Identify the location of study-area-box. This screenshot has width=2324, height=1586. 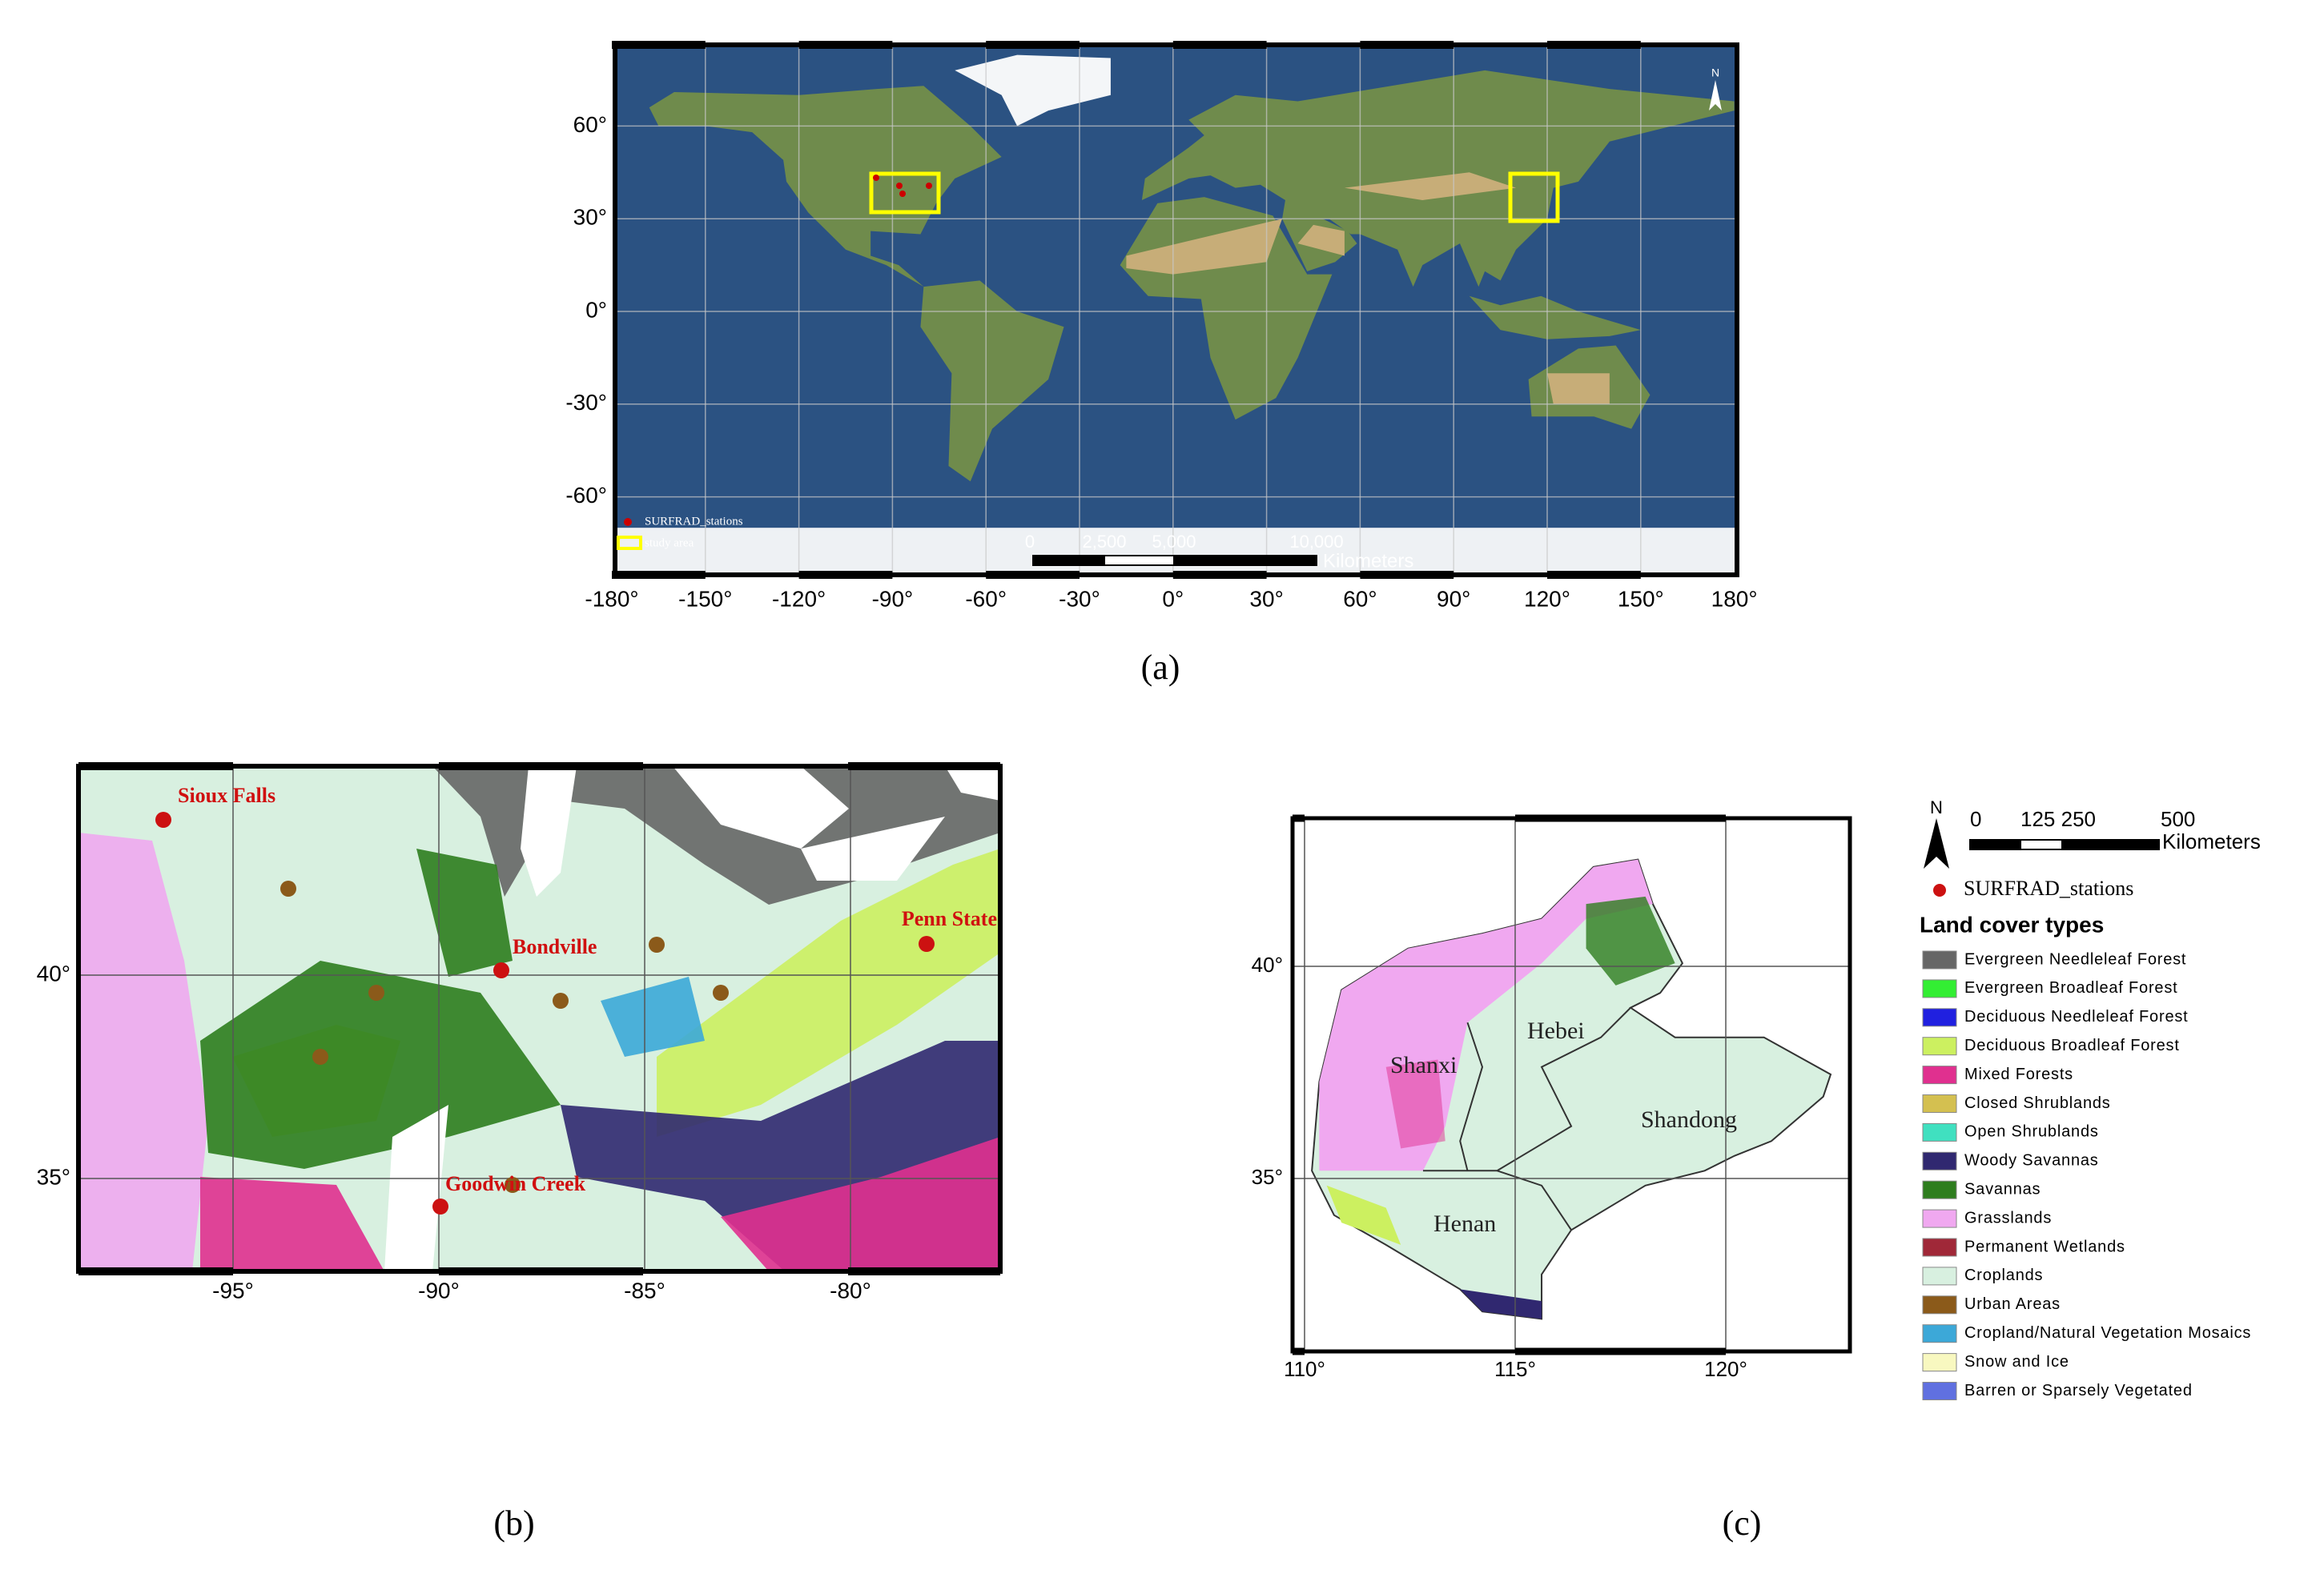
(905, 193).